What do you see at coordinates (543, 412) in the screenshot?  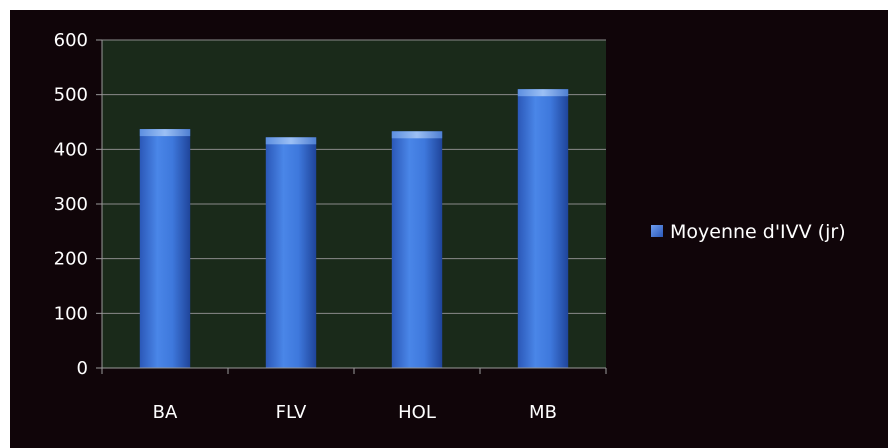 I see `x-tick-label: MB` at bounding box center [543, 412].